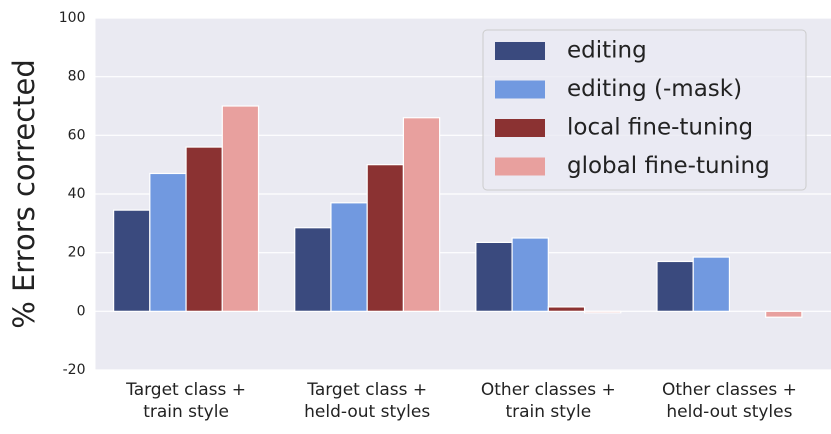  Describe the element at coordinates (24, 194) in the screenshot. I see `y-axis-label: % Errors corrected` at that location.